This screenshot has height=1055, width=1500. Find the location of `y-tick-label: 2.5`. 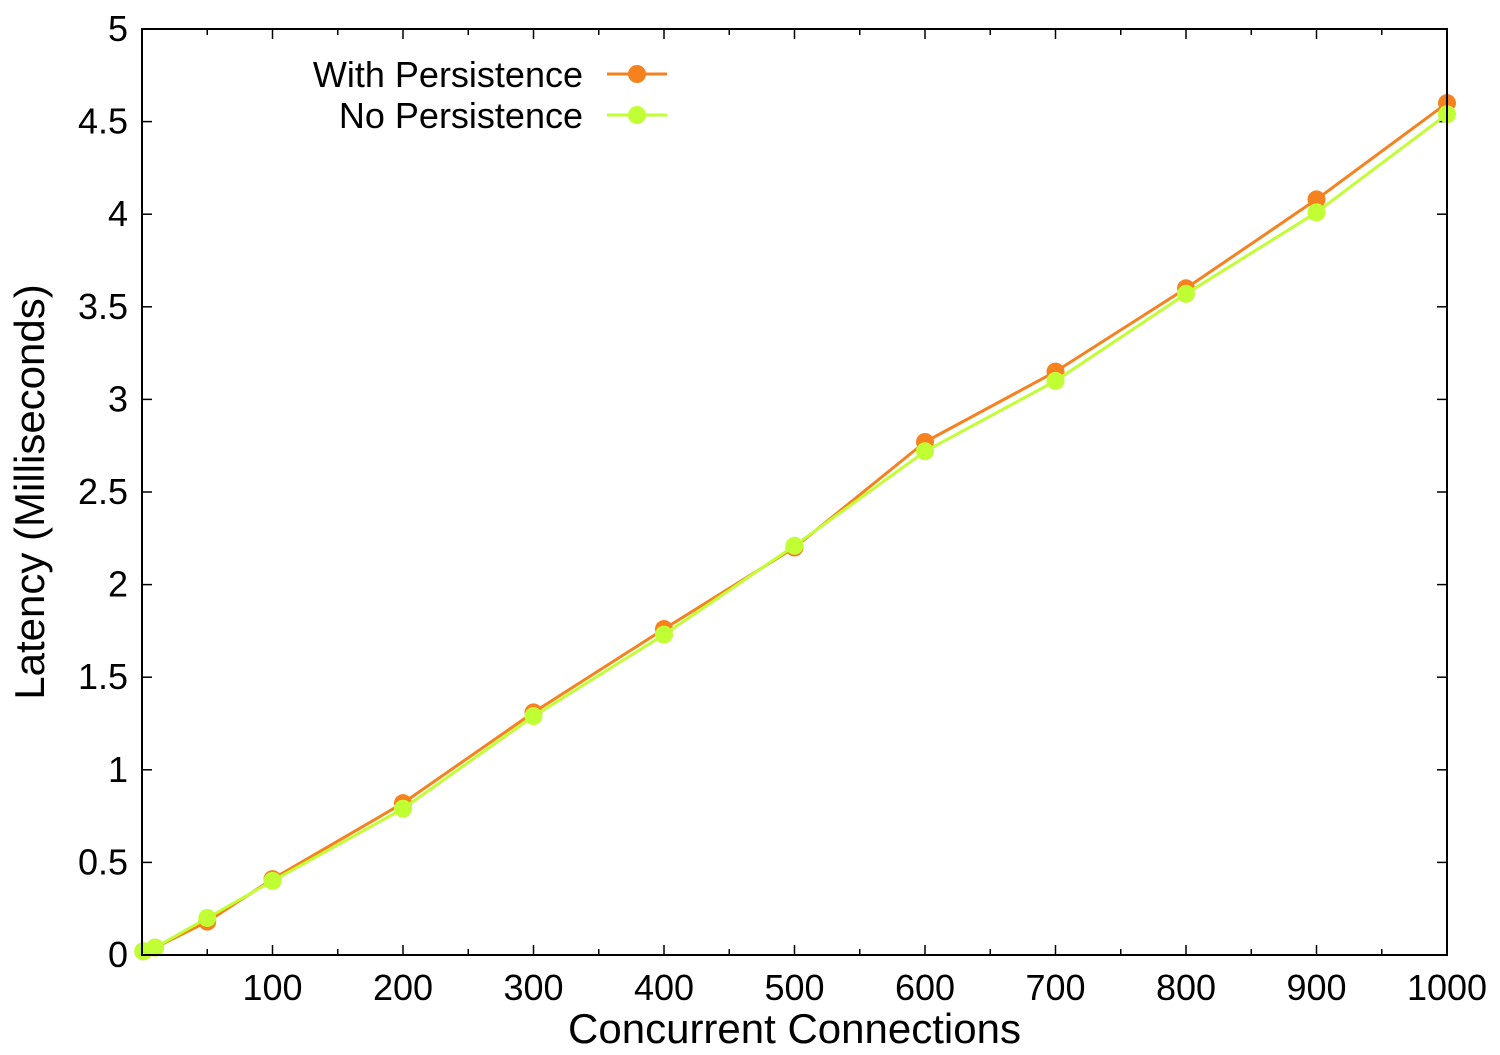

y-tick-label: 2.5 is located at coordinates (103, 491).